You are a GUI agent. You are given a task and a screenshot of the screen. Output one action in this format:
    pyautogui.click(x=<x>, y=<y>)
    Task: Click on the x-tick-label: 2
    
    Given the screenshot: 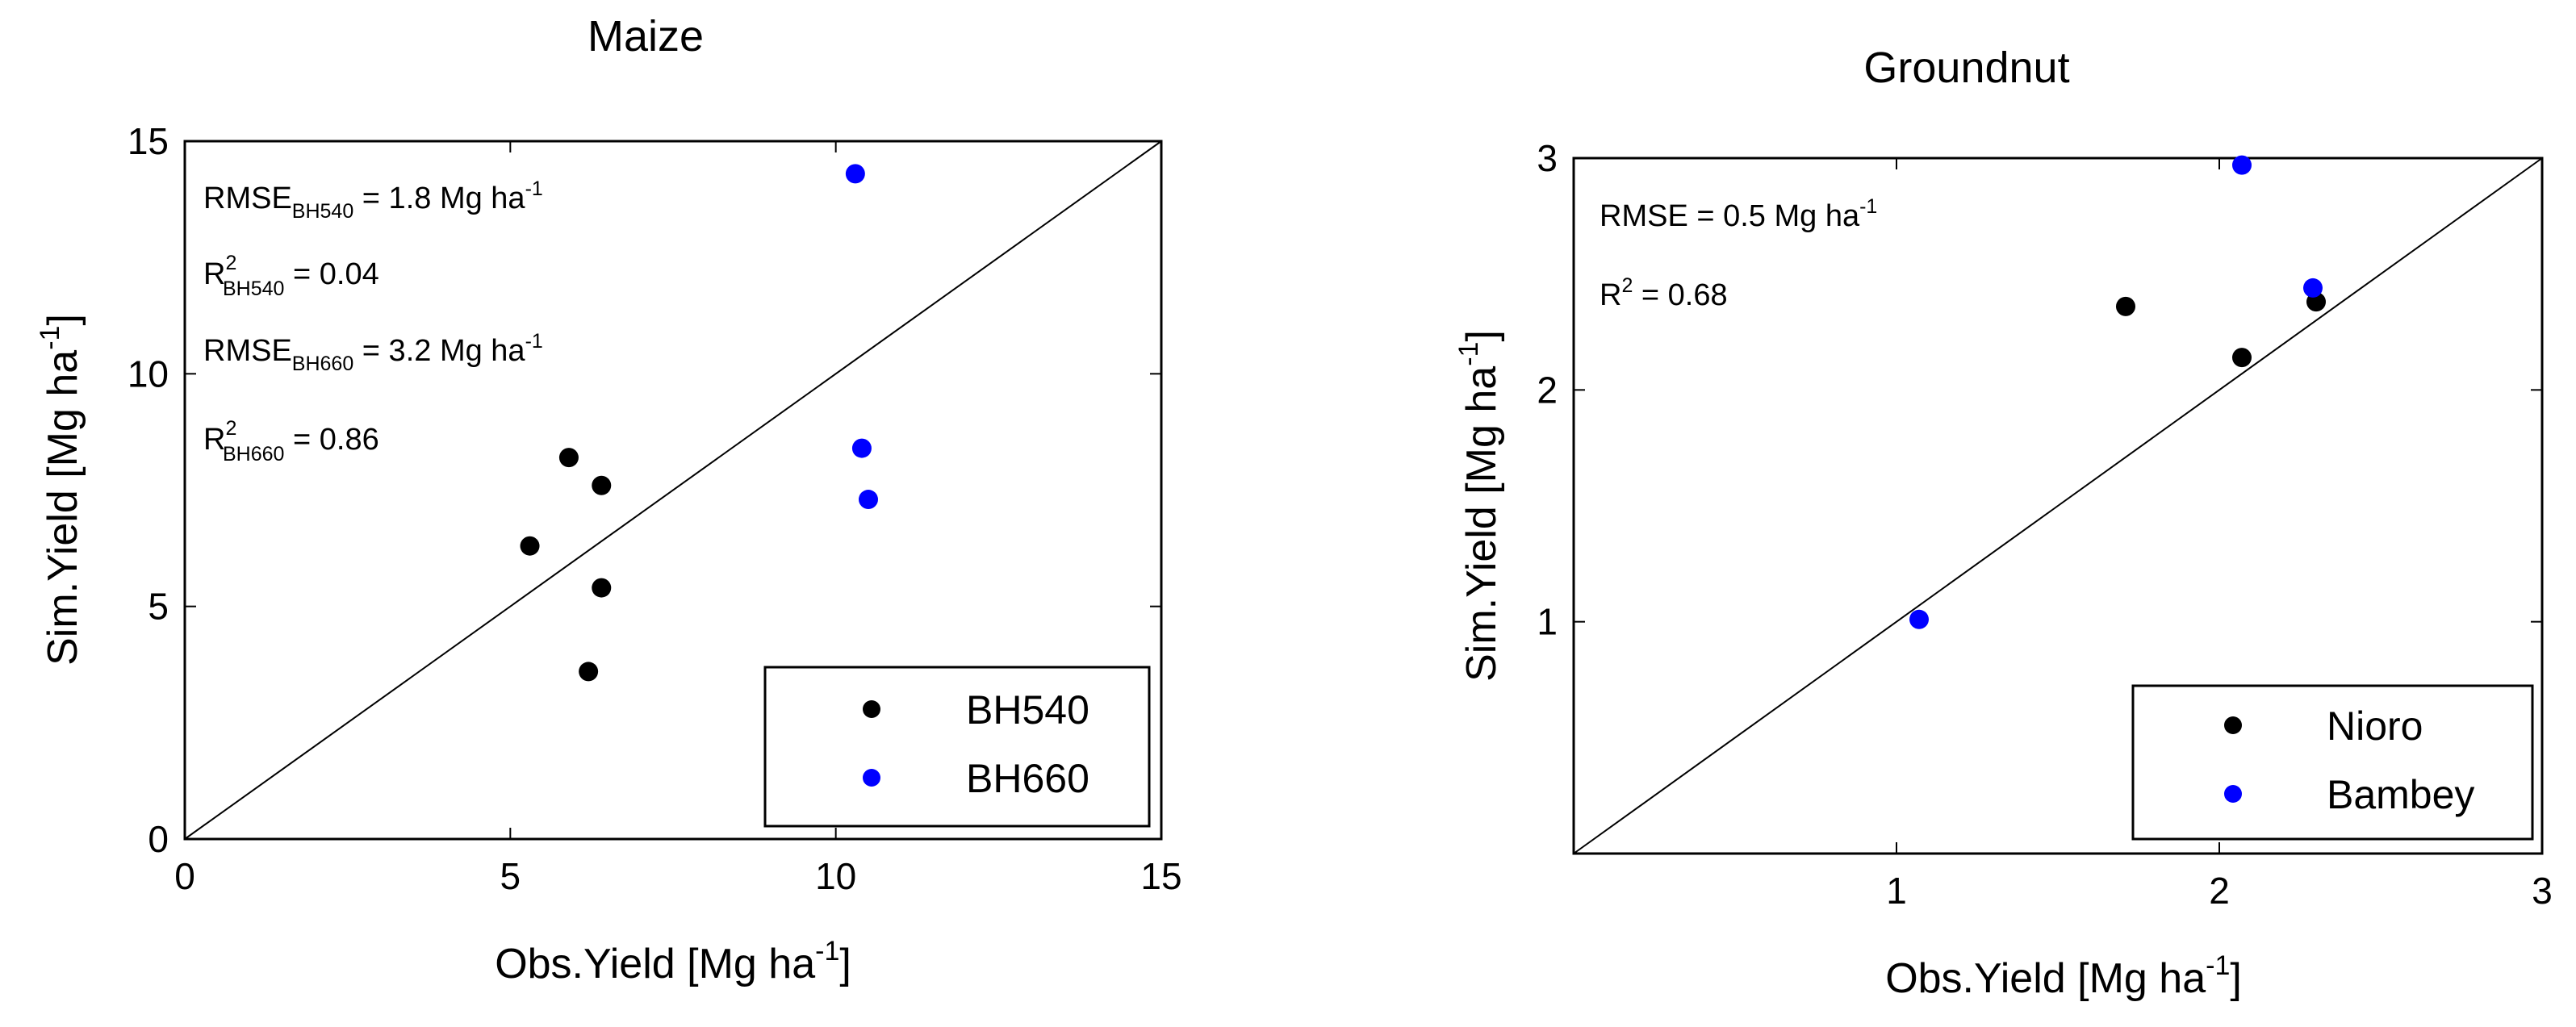 What is the action you would take?
    pyautogui.click(x=2219, y=891)
    